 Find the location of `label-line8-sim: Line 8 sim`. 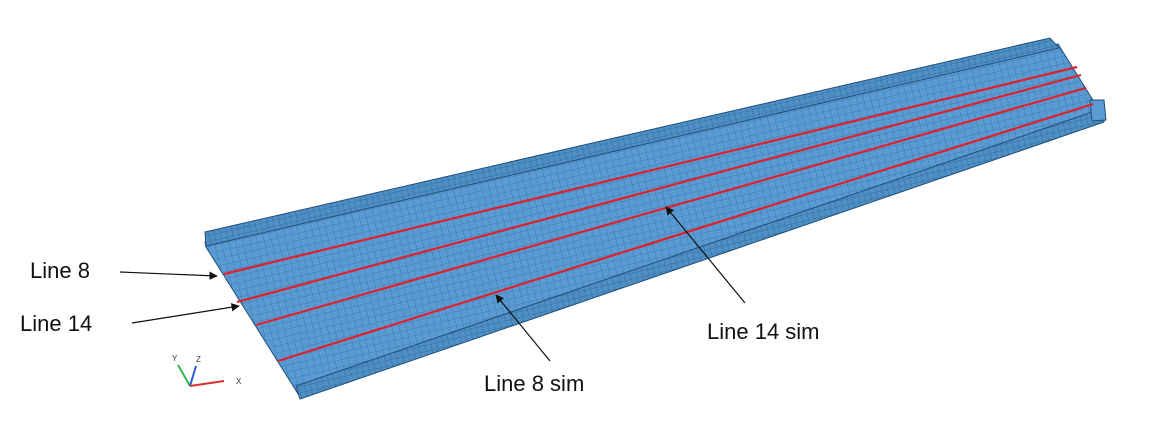

label-line8-sim: Line 8 sim is located at coordinates (534, 383).